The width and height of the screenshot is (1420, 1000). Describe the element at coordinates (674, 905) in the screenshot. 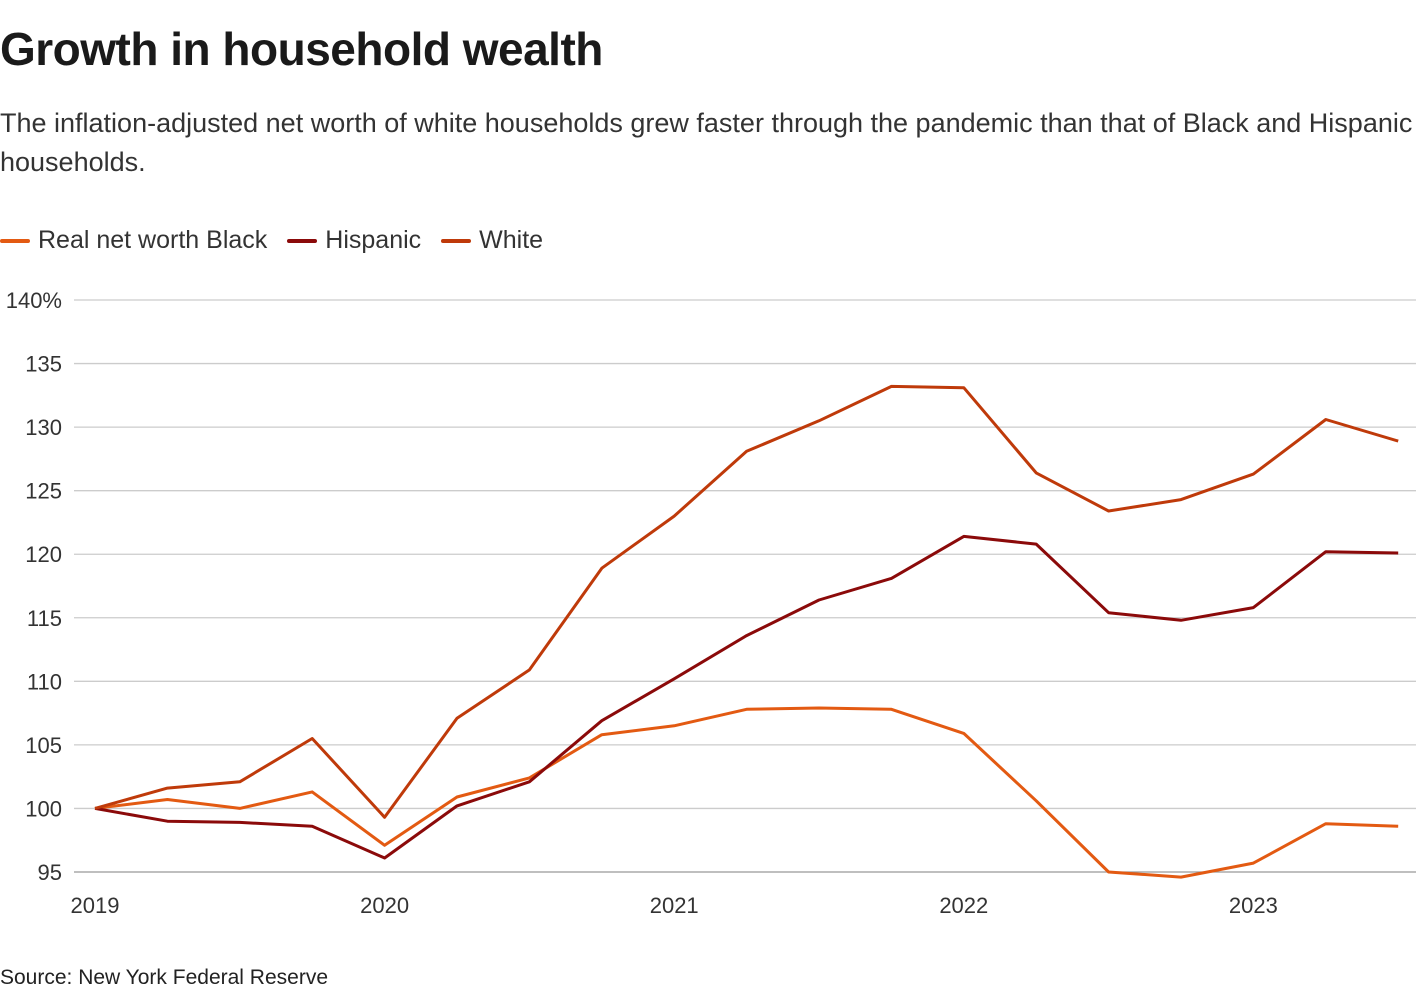

I see `x-tick-label: 2021` at that location.